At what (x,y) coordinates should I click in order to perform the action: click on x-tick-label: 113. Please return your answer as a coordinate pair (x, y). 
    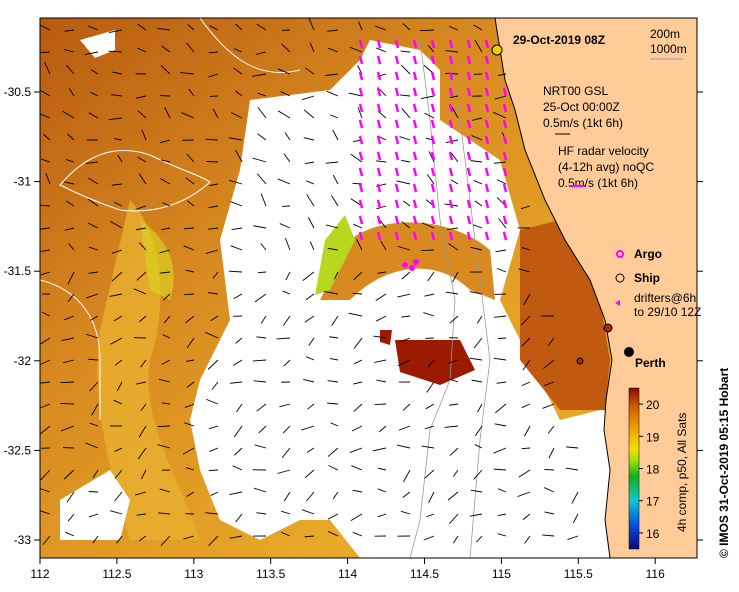
    Looking at the image, I should click on (193, 574).